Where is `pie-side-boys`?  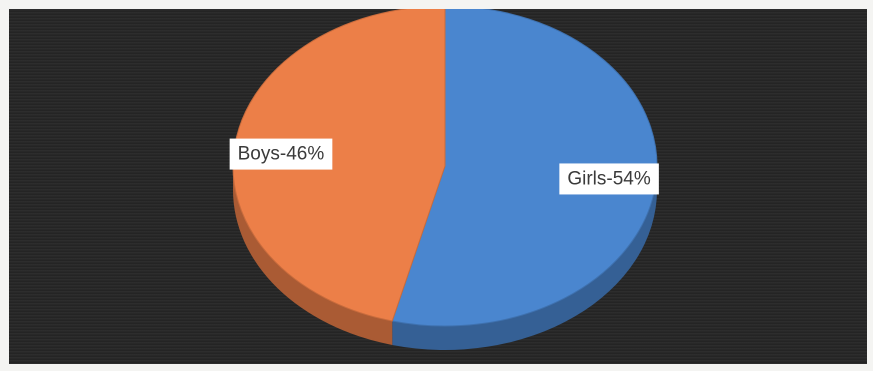
pie-side-boys is located at coordinates (313, 255).